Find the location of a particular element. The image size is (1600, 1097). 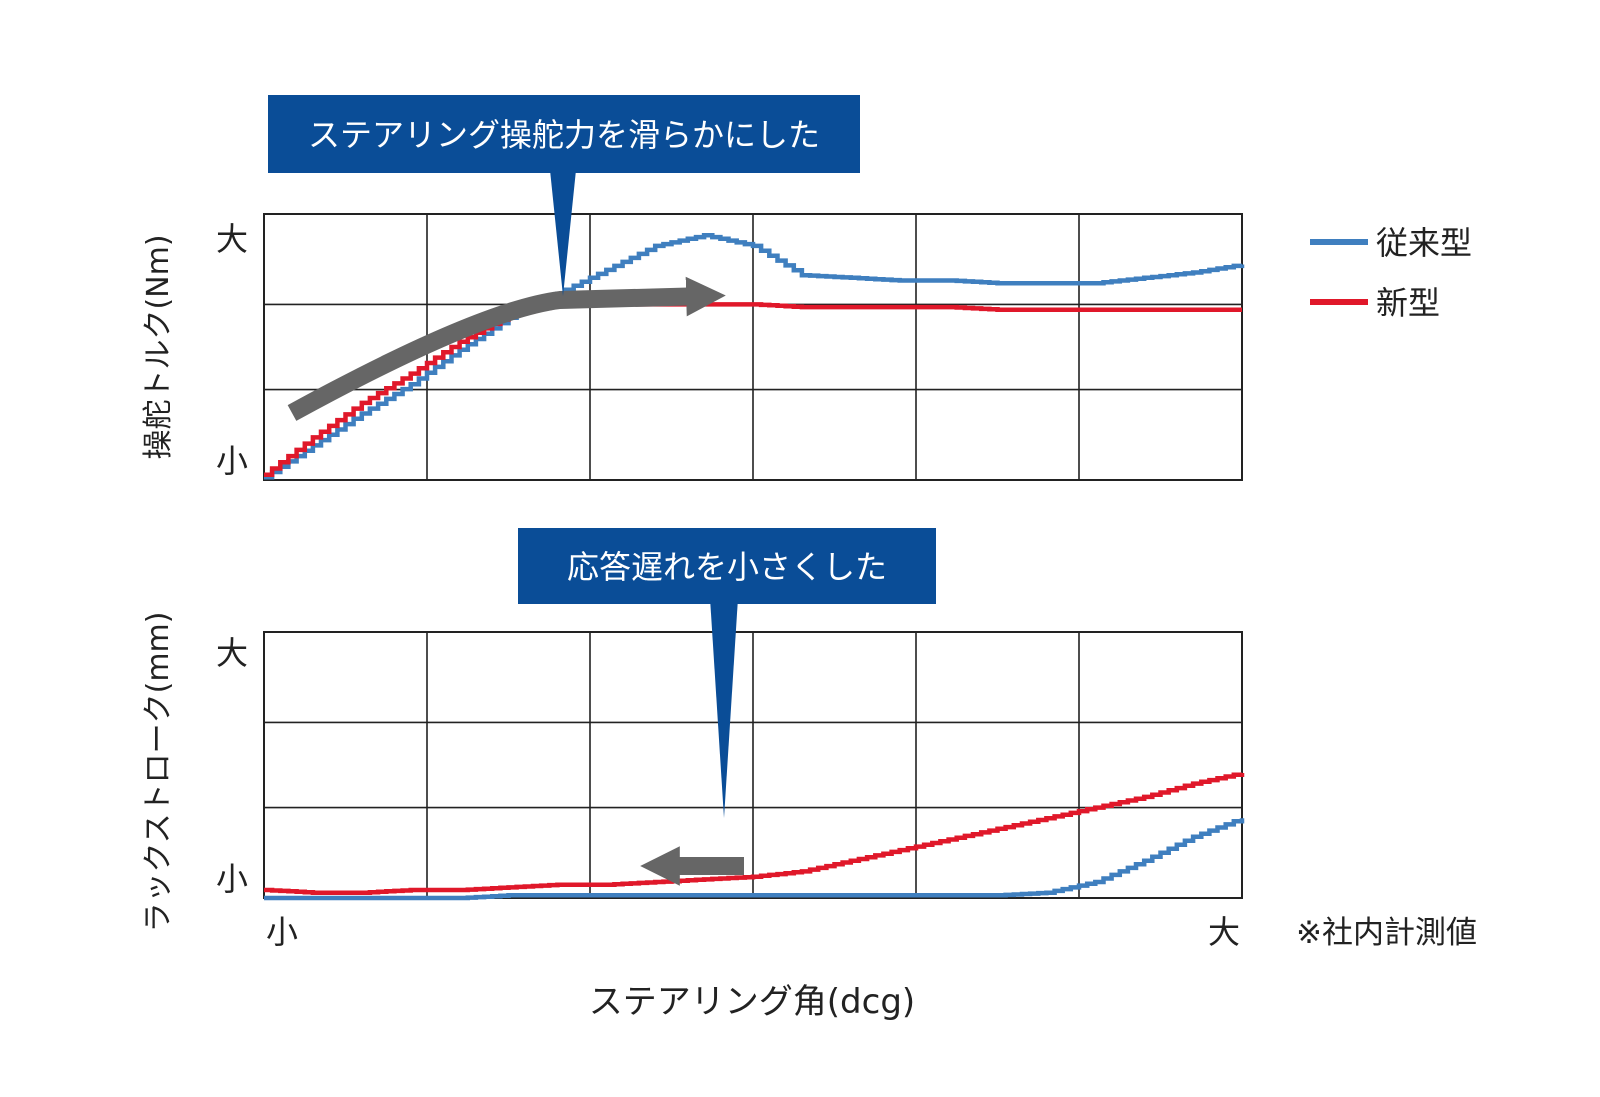

torque-trend-arrow is located at coordinates (506, 348).